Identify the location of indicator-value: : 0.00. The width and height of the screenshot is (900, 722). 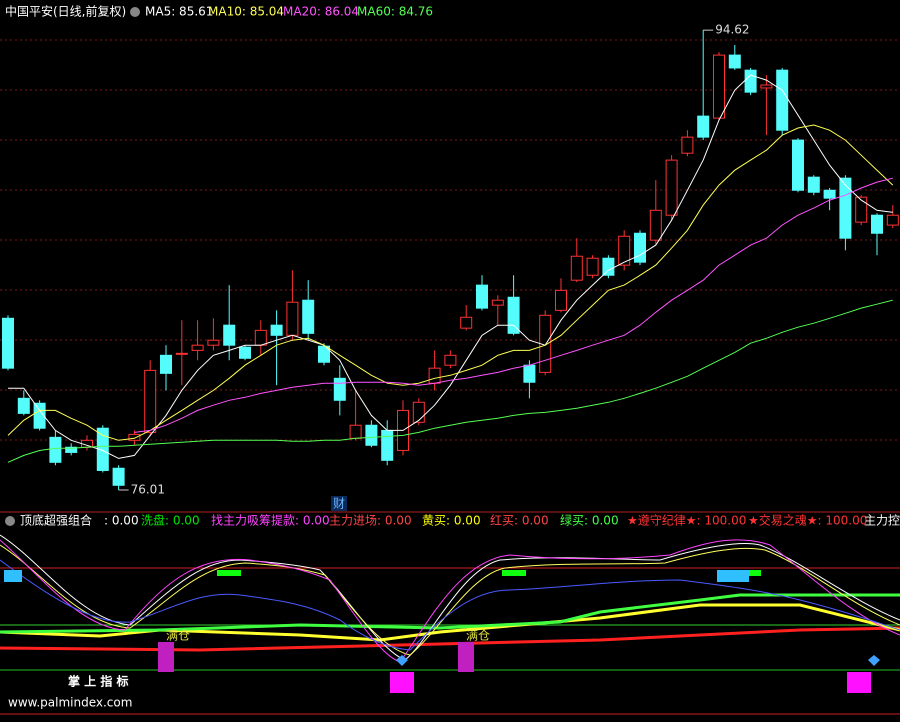
(121, 521).